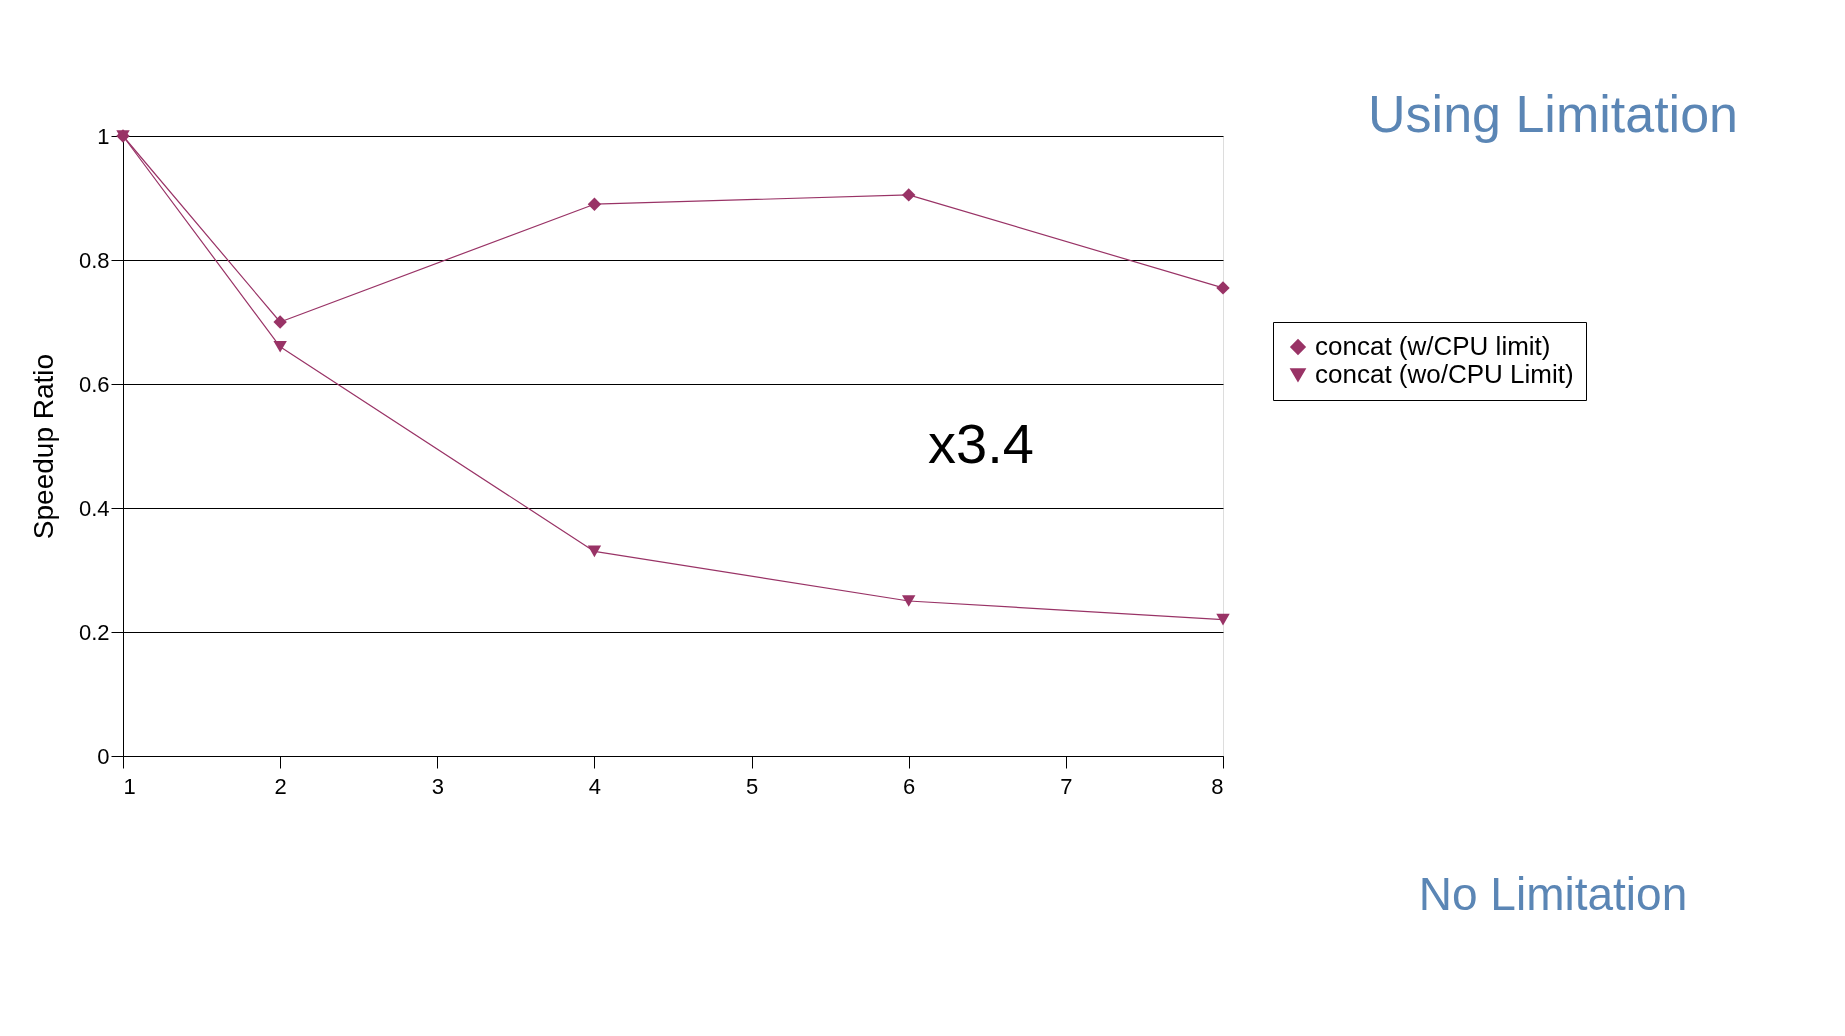  What do you see at coordinates (43, 446) in the screenshot?
I see `y-axis-title: Speedup Ratio` at bounding box center [43, 446].